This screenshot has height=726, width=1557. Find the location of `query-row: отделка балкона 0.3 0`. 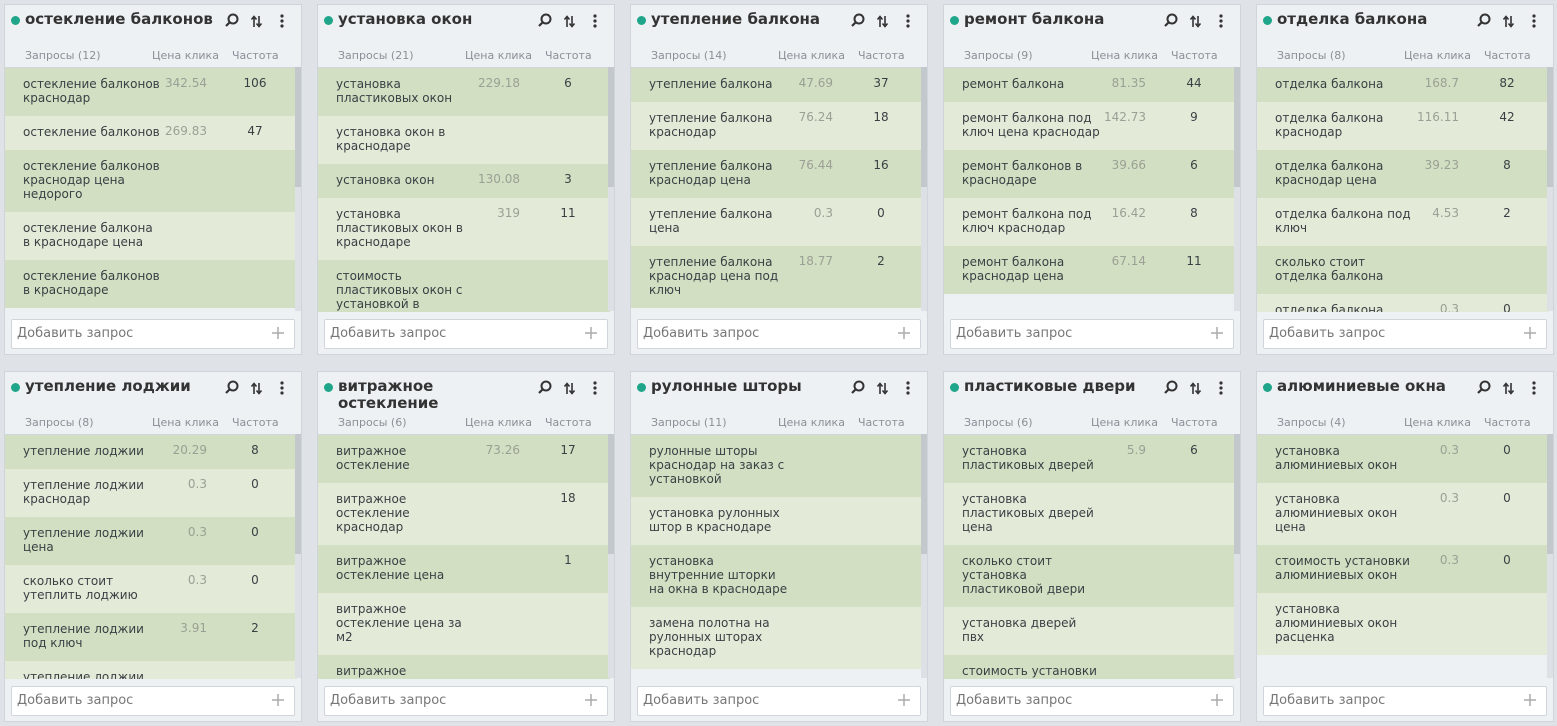

query-row: отделка балкона 0.3 0 is located at coordinates (1403, 303).